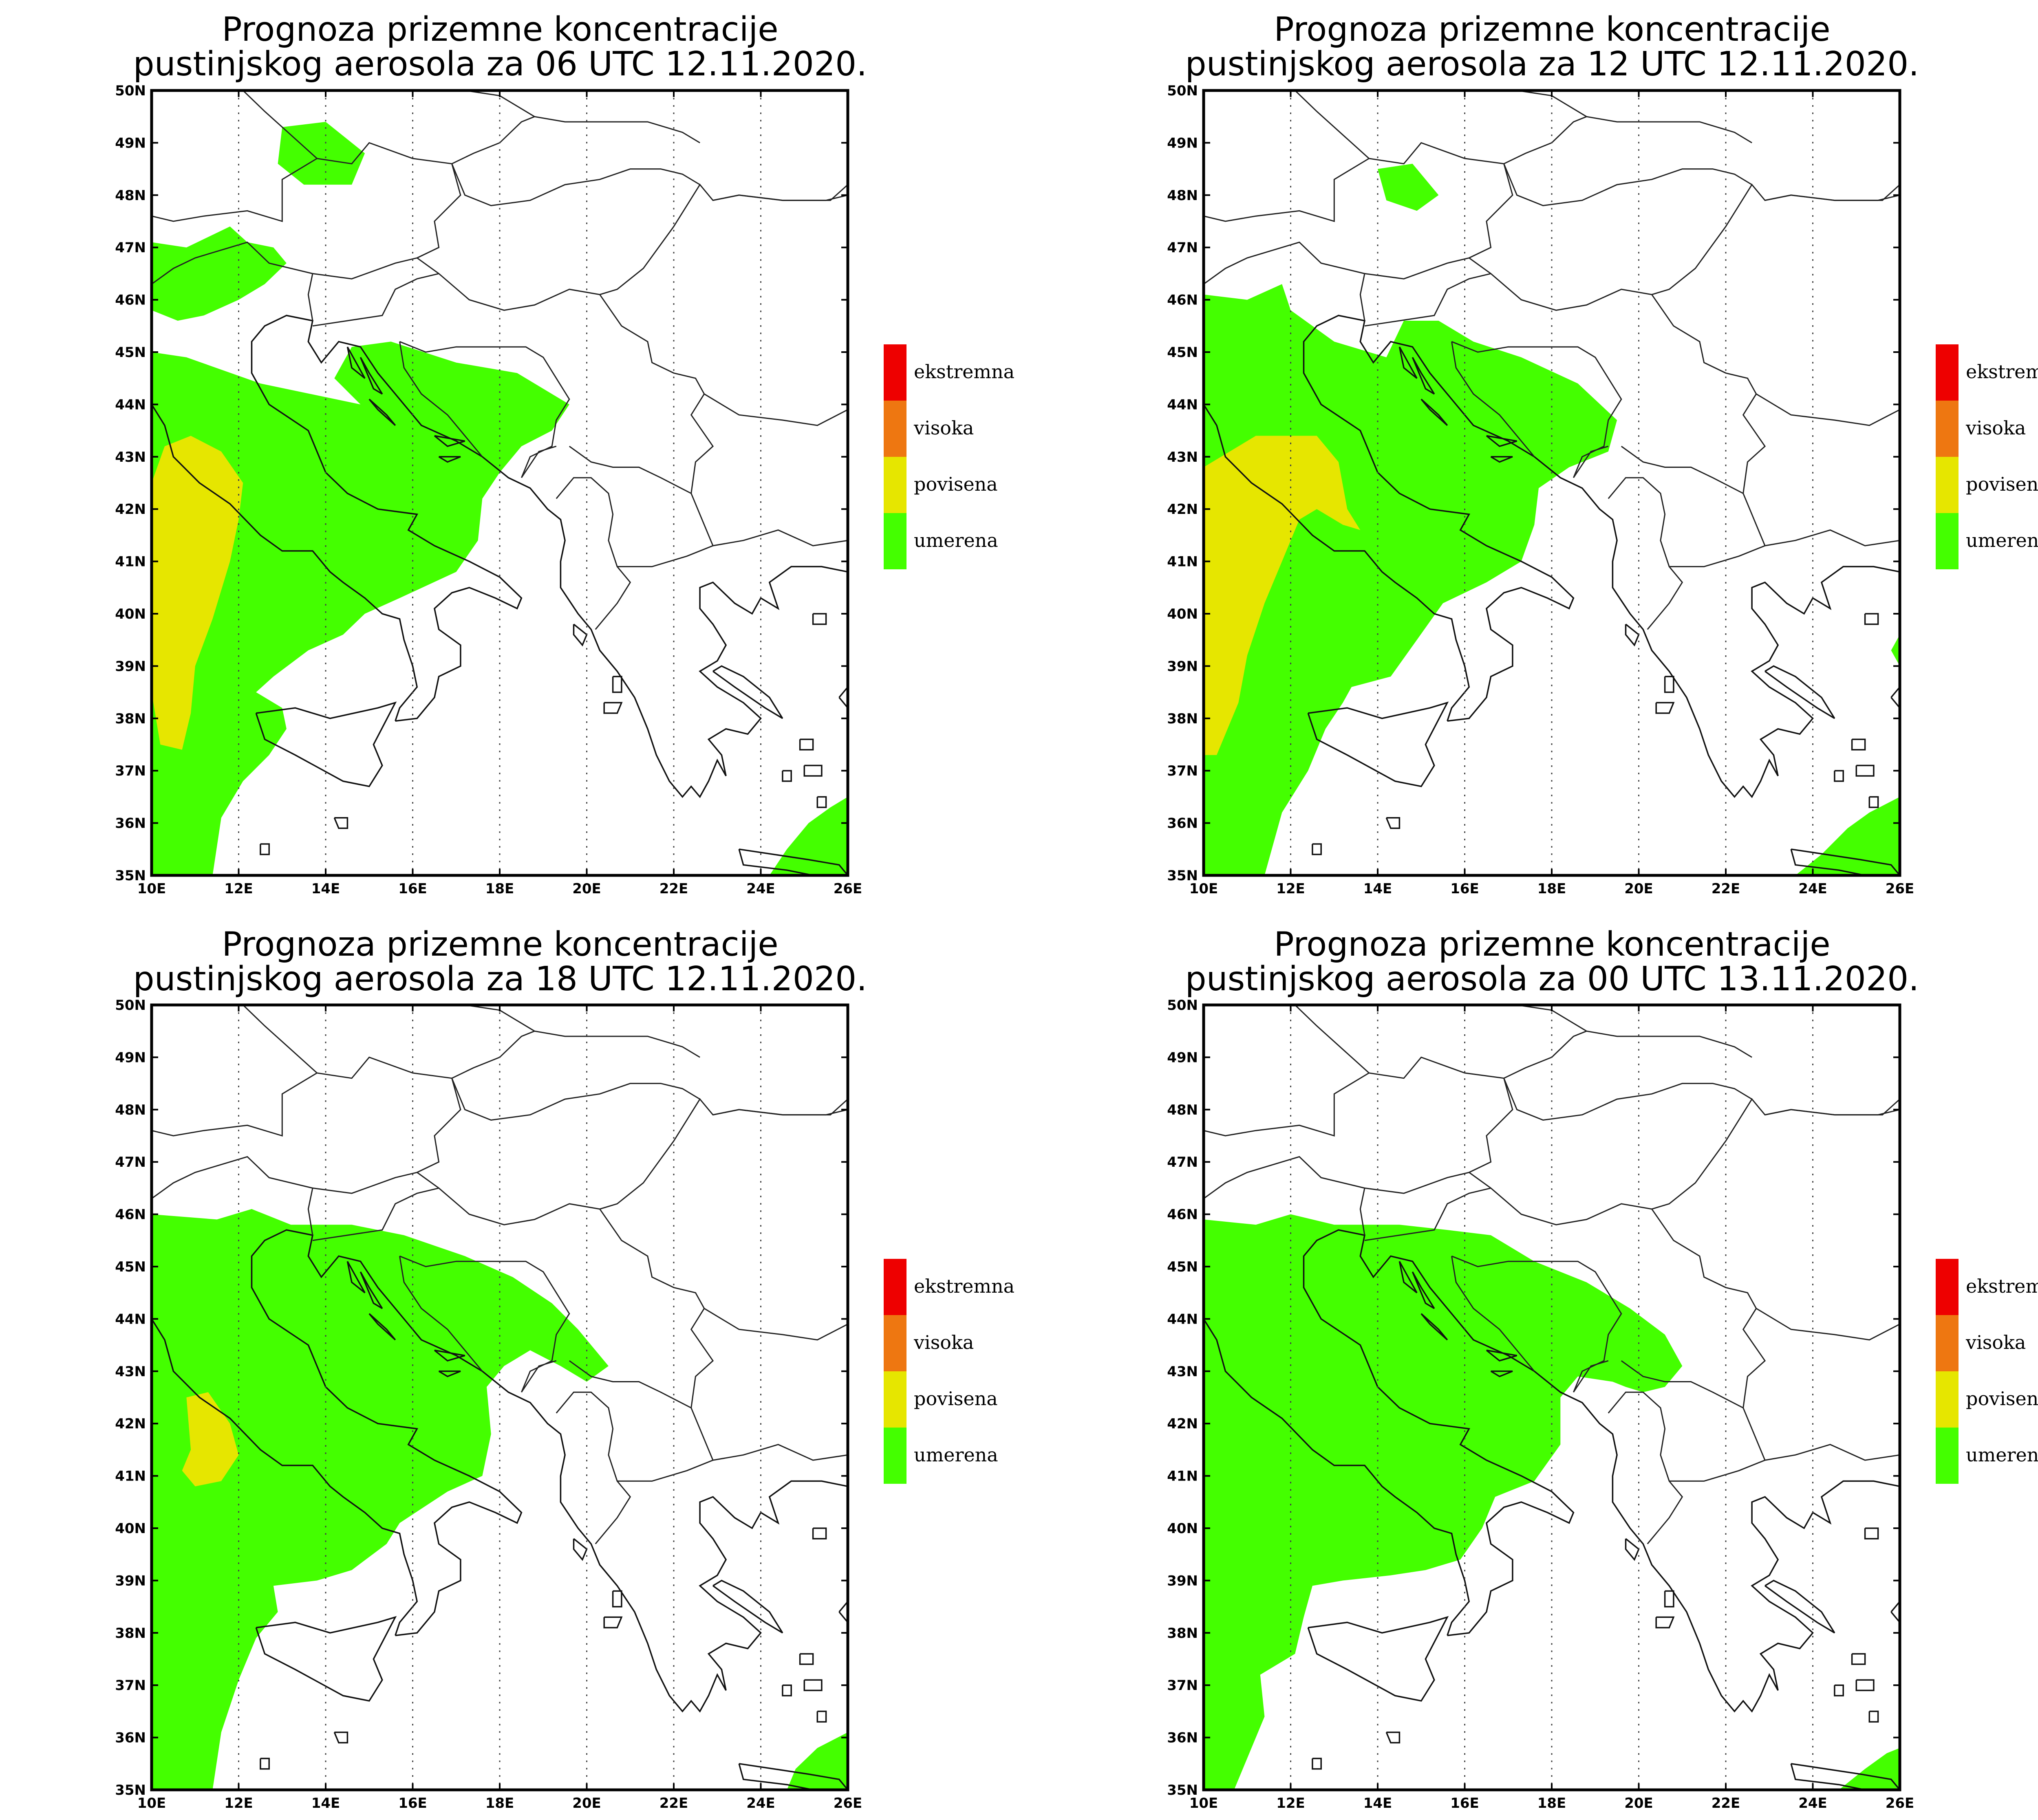 This screenshot has width=2038, height=1820. I want to click on lon-tick-label: 14E, so click(1378, 1803).